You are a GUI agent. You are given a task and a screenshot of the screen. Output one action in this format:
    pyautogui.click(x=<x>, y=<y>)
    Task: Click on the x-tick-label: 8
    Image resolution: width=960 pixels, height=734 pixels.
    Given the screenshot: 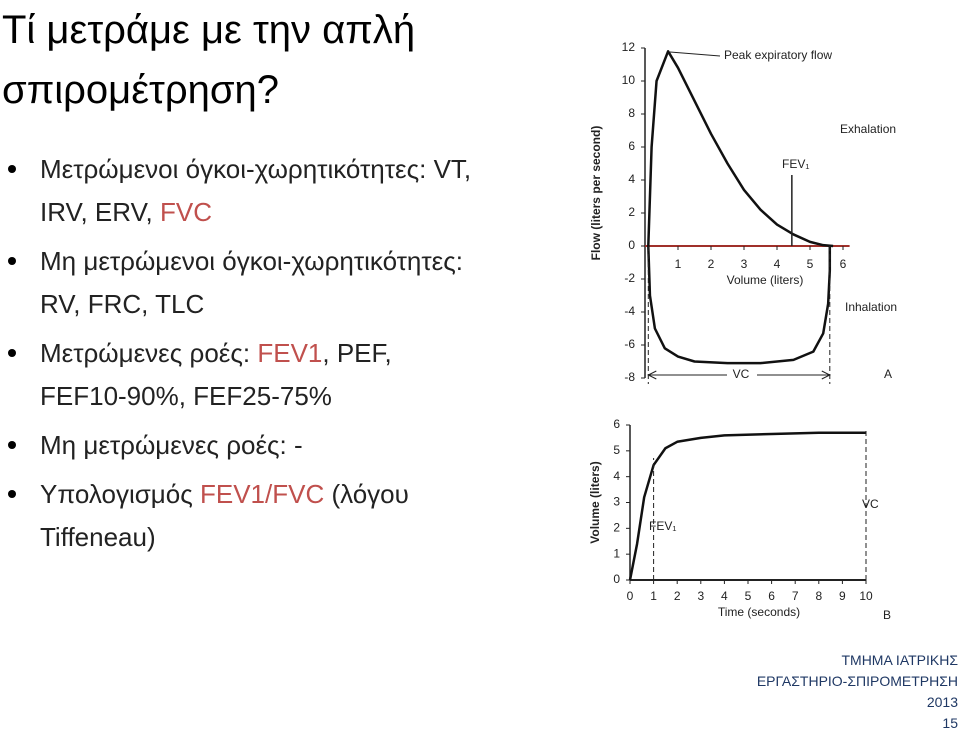 What is the action you would take?
    pyautogui.click(x=818, y=596)
    